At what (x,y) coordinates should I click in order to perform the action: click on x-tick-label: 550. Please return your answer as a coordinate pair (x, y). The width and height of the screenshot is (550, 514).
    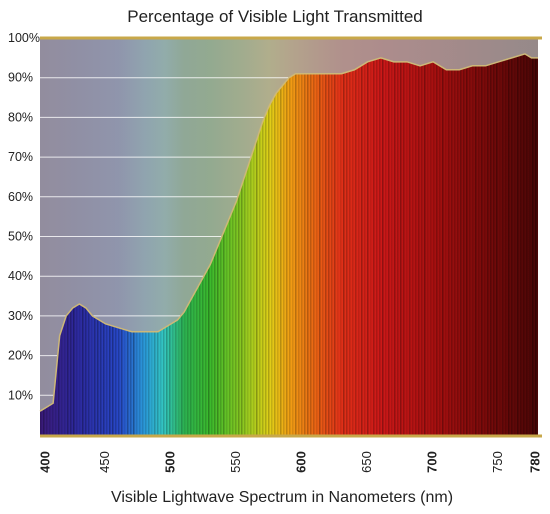
    Looking at the image, I should click on (235, 462).